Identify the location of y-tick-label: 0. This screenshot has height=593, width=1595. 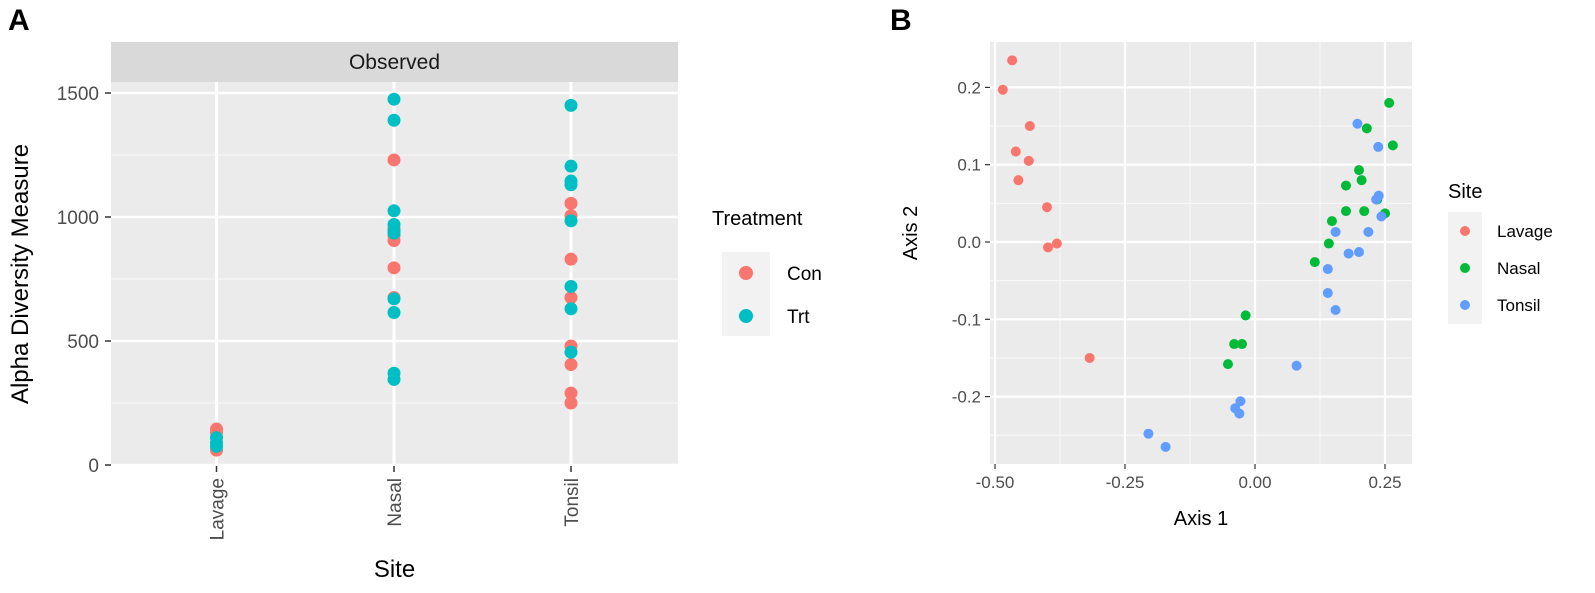
(93, 466).